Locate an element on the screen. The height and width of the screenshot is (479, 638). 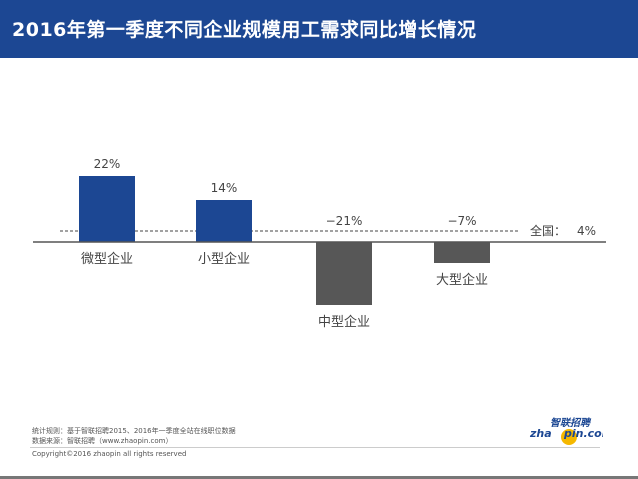
category-label: 中型企业 is located at coordinates (344, 322).